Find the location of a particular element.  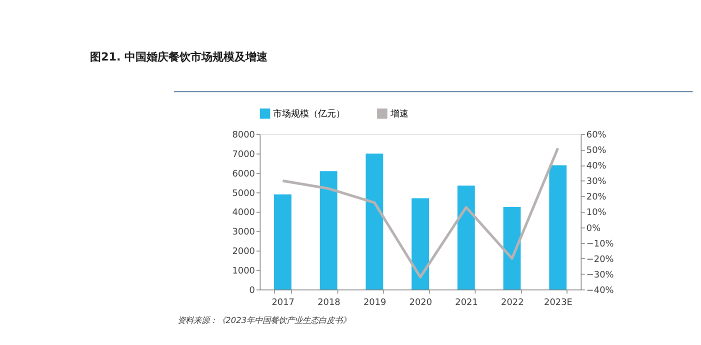

y-tick-label: 0 is located at coordinates (252, 291).